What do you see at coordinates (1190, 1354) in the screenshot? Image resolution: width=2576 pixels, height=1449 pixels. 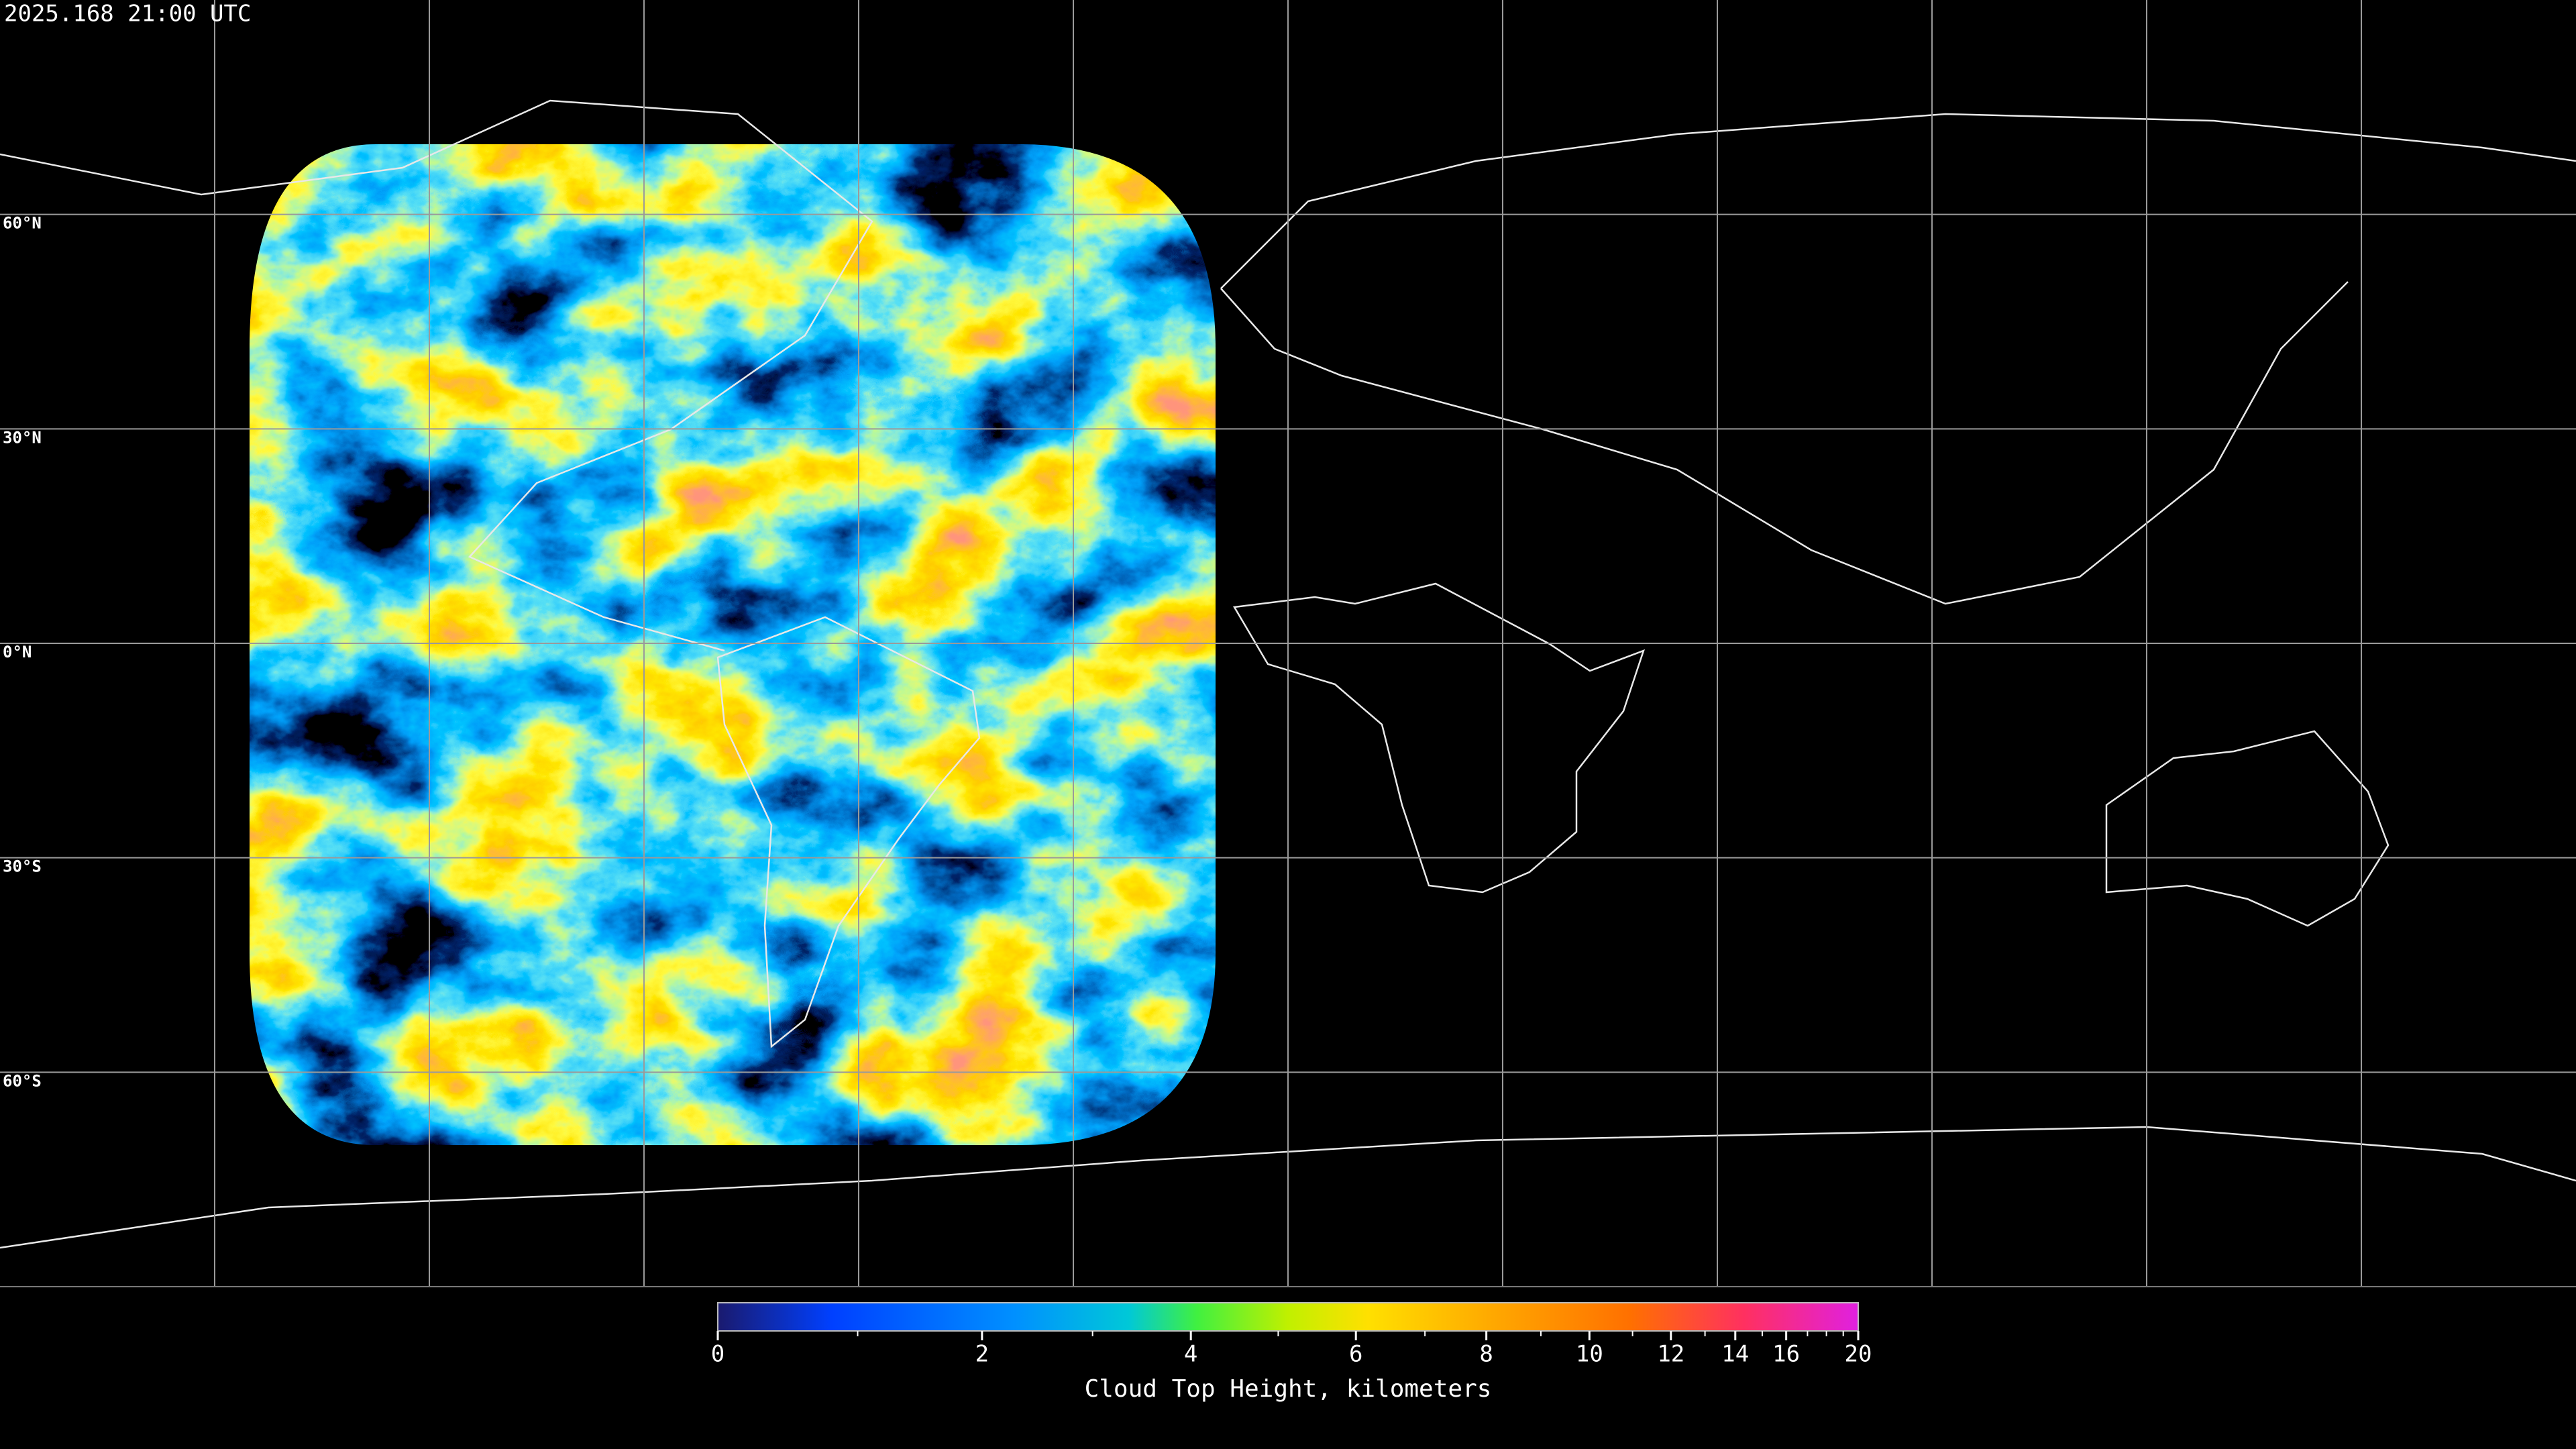 I see `colorbar-tick-label: 4` at bounding box center [1190, 1354].